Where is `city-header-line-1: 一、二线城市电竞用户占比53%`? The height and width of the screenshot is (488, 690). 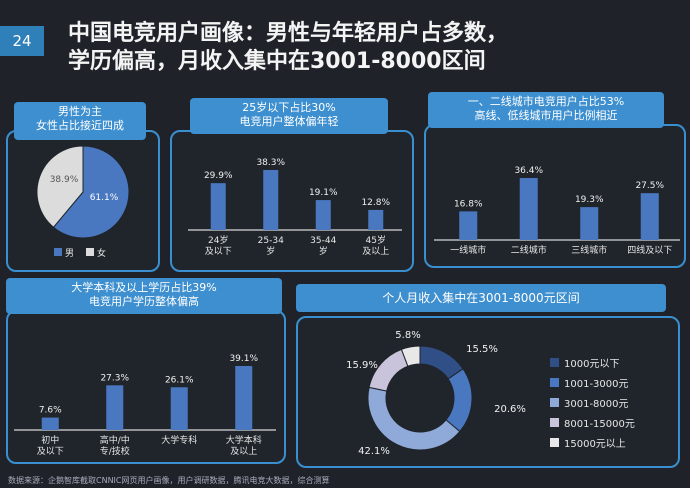 city-header-line-1: 一、二线城市电竞用户占比53% is located at coordinates (546, 101).